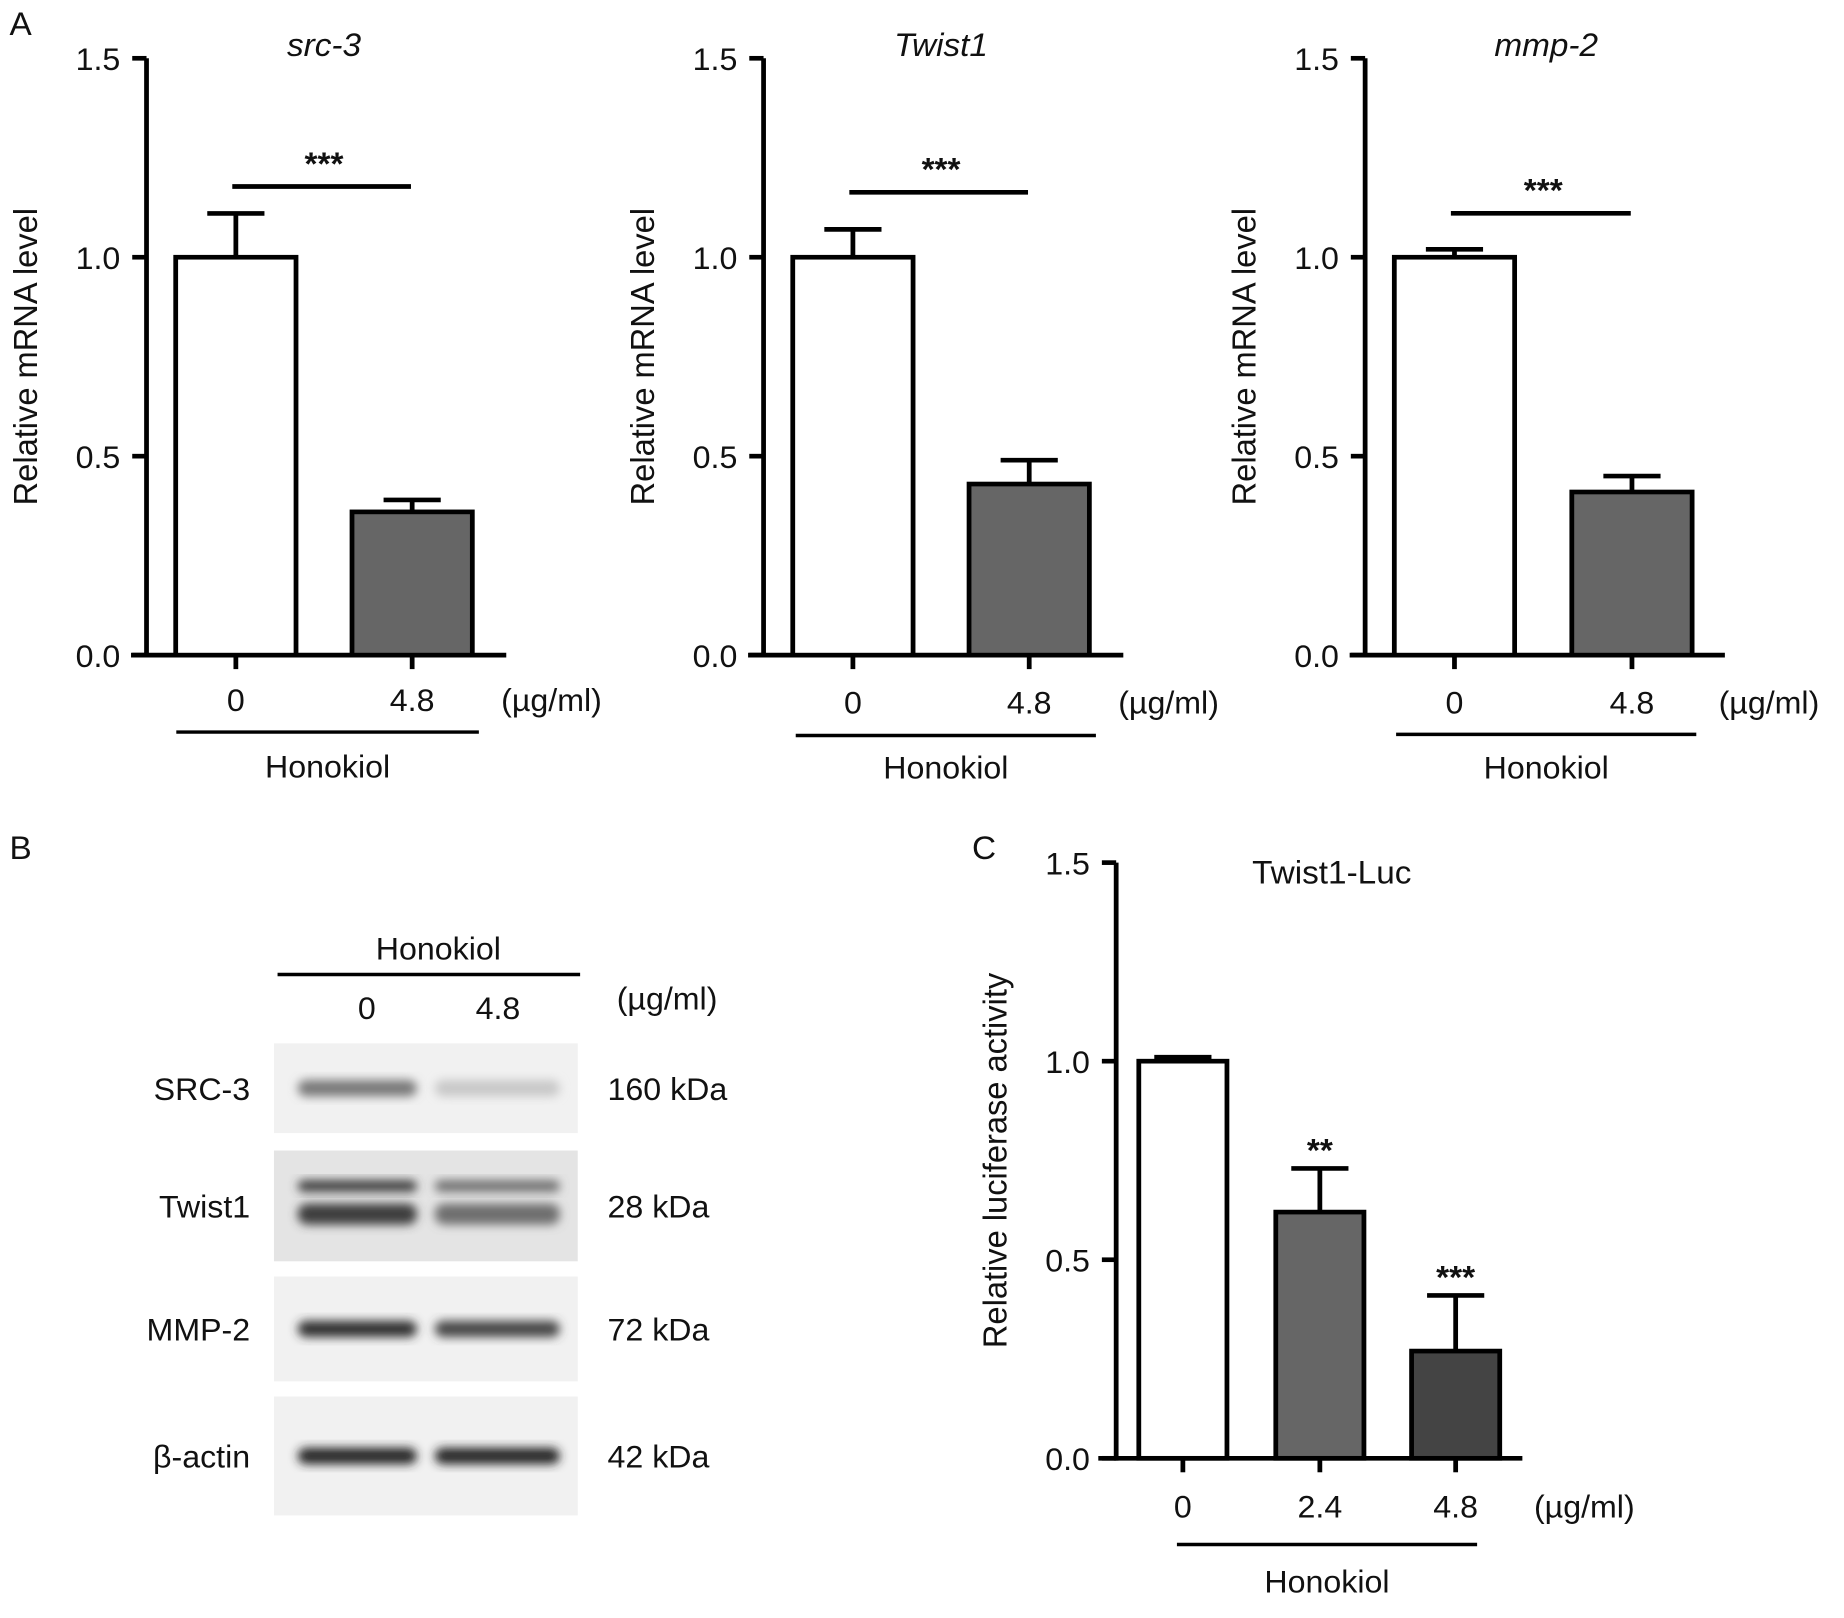 This screenshot has height=1618, width=1844. I want to click on x-tick-label: 2.4, so click(1320, 1507).